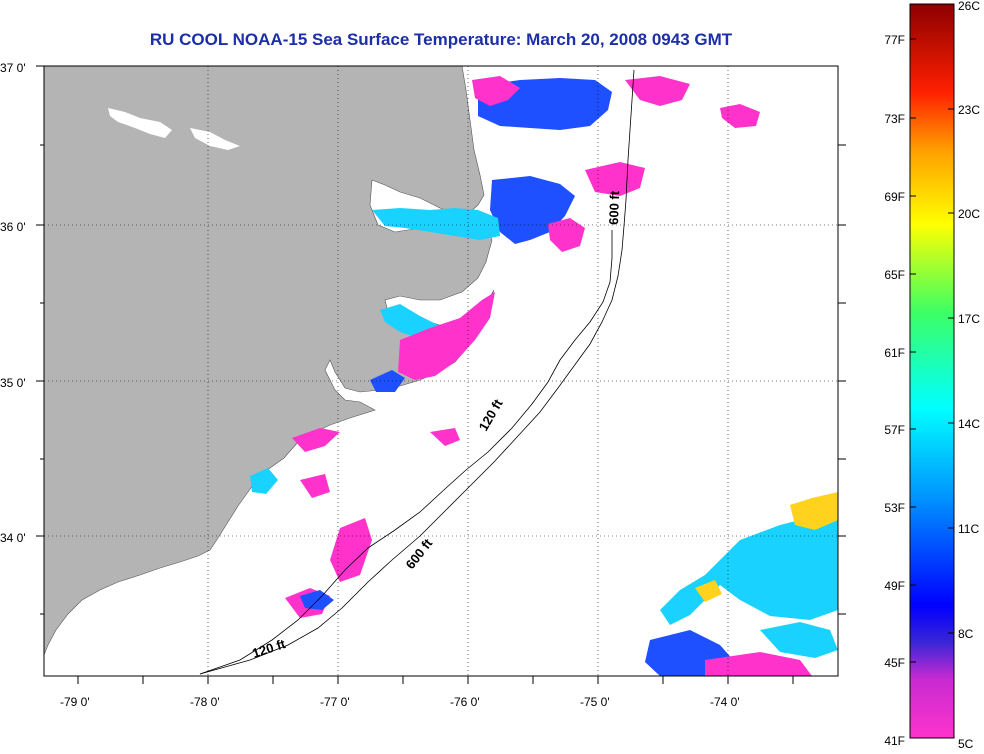 This screenshot has height=754, width=984. Describe the element at coordinates (725, 702) in the screenshot. I see `lon-label: -74 0'` at that location.